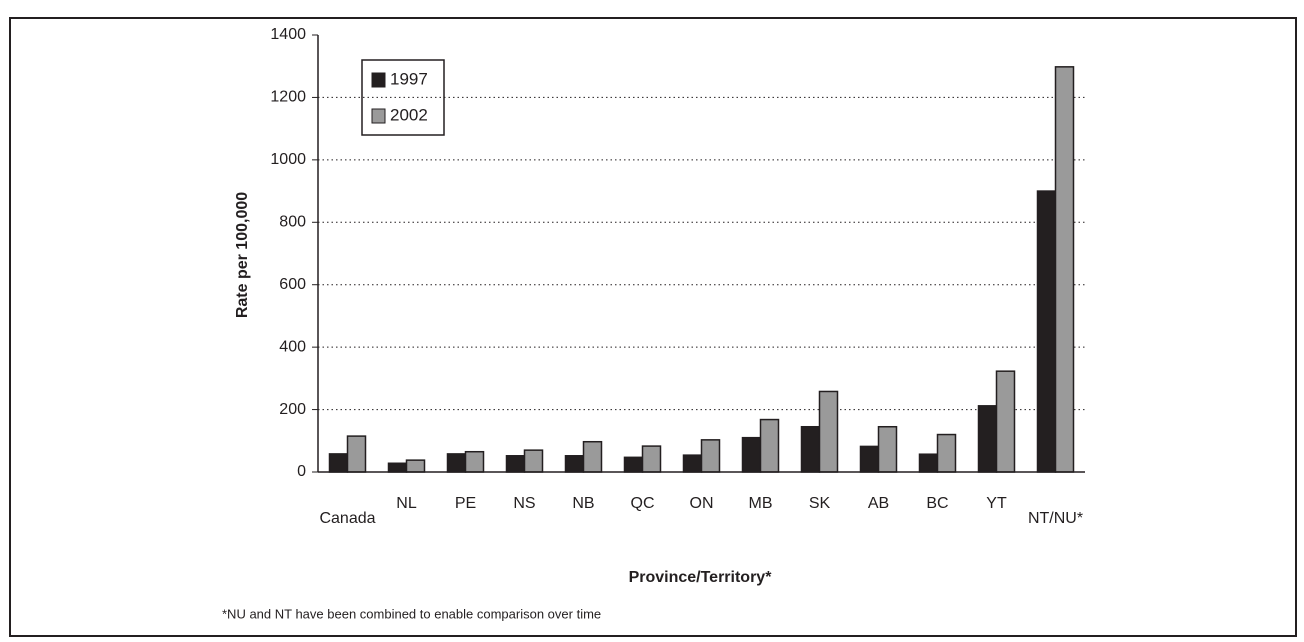 Image resolution: width=1304 pixels, height=642 pixels. Describe the element at coordinates (701, 577) in the screenshot. I see `x-axis-label: Province/Territory*` at that location.